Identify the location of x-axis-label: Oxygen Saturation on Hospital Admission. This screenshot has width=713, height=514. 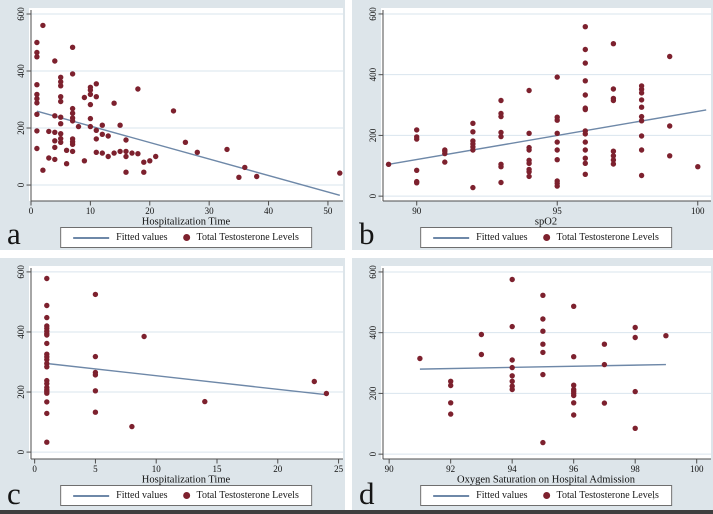
(546, 480).